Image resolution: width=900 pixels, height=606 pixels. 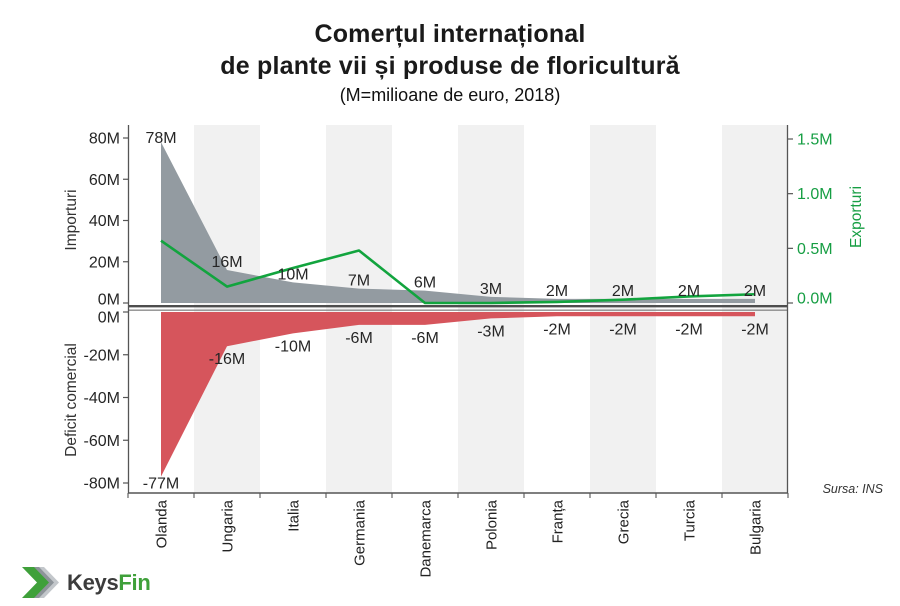 I want to click on logo-text-green: Fin, so click(x=134, y=582).